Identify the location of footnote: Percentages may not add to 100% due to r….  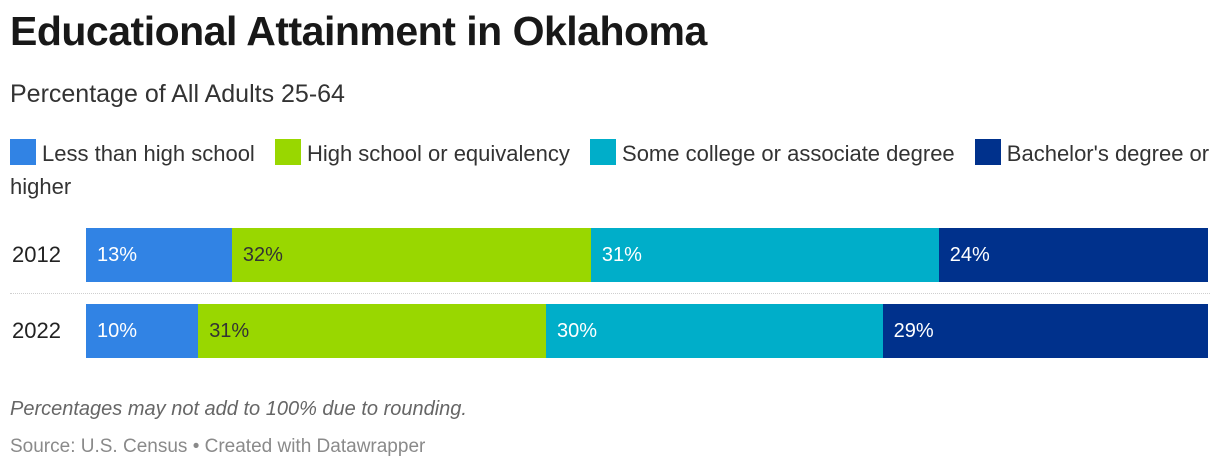
(238, 409).